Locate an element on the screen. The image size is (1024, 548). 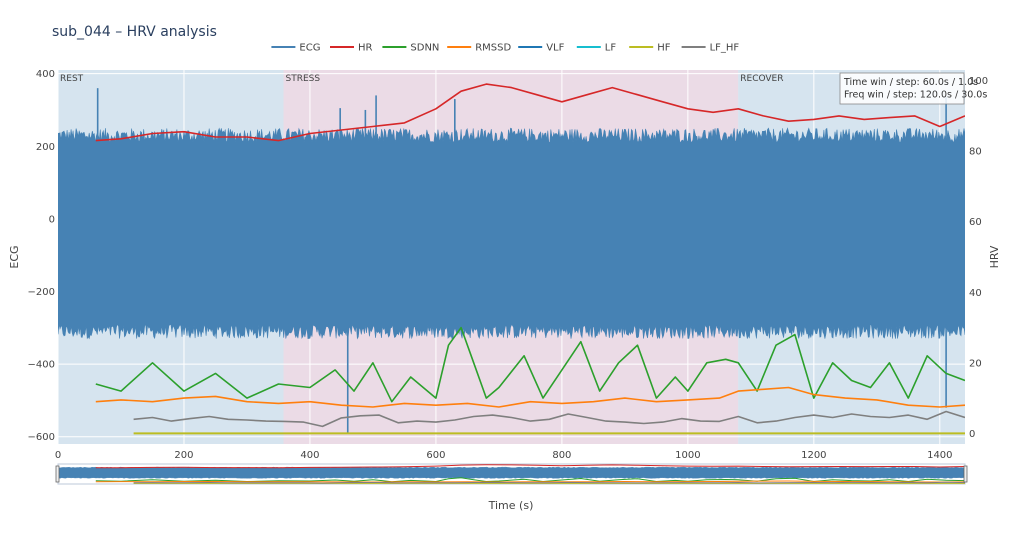
y-right-tick-label: 60 is located at coordinates (975, 222).